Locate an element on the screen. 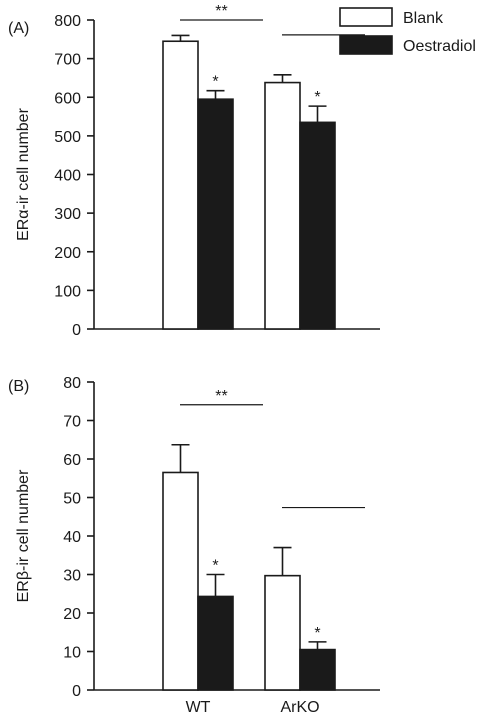 The height and width of the screenshot is (719, 499). y-tick-label-a: 400 is located at coordinates (67, 176).